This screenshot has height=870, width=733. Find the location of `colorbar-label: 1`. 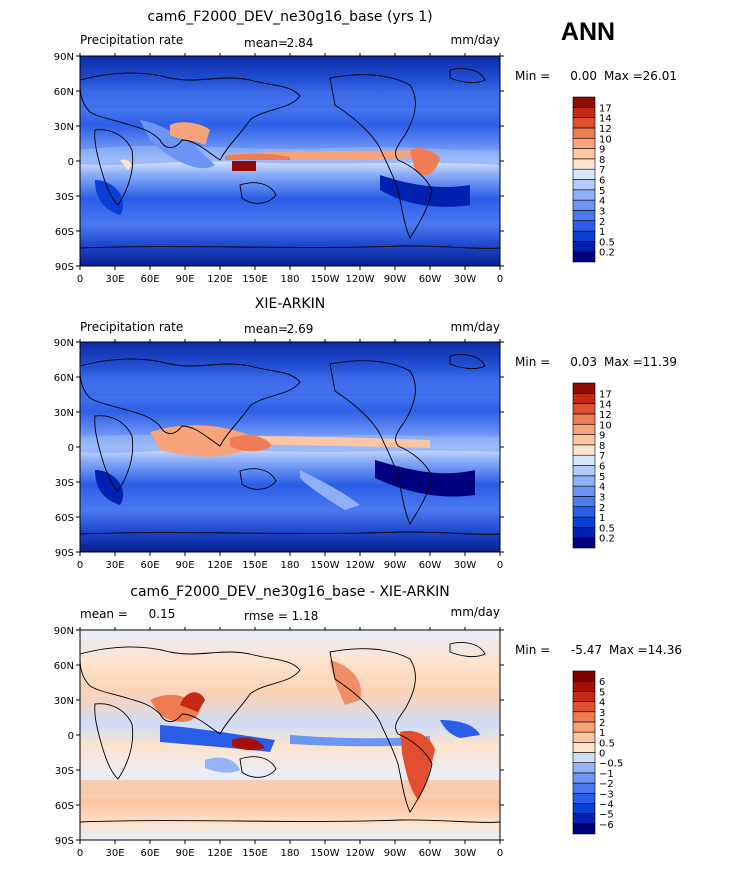

colorbar-label: 1 is located at coordinates (602, 232).